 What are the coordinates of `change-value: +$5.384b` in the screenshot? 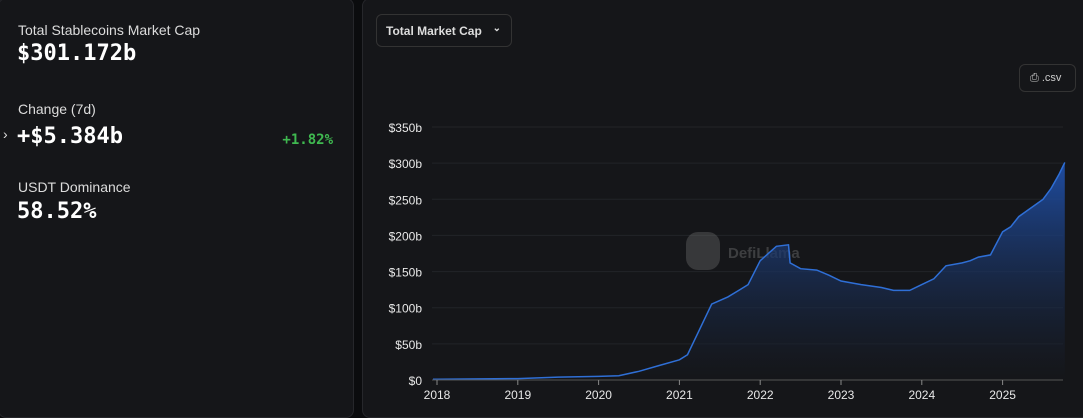 It's located at (70, 136).